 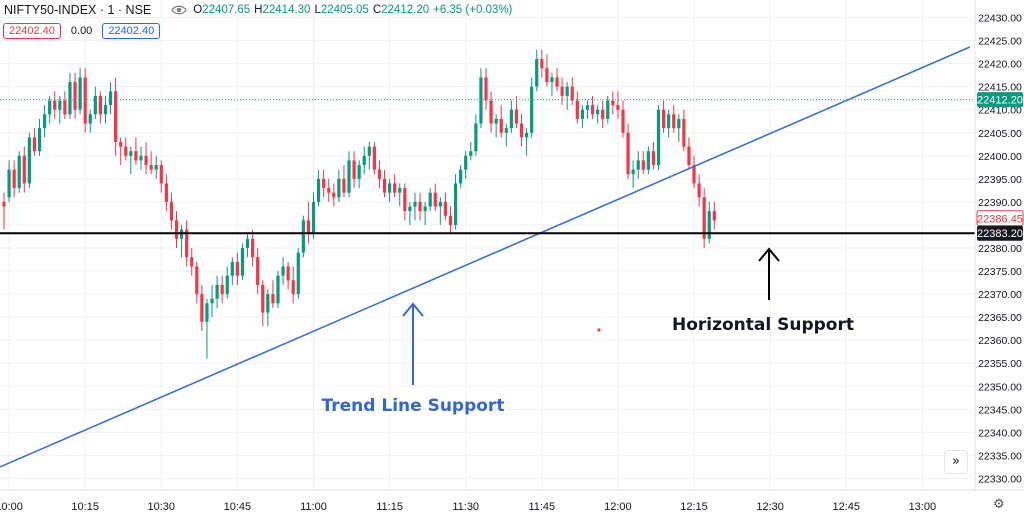 What do you see at coordinates (1000, 180) in the screenshot?
I see `price-tick-label: 22395.00` at bounding box center [1000, 180].